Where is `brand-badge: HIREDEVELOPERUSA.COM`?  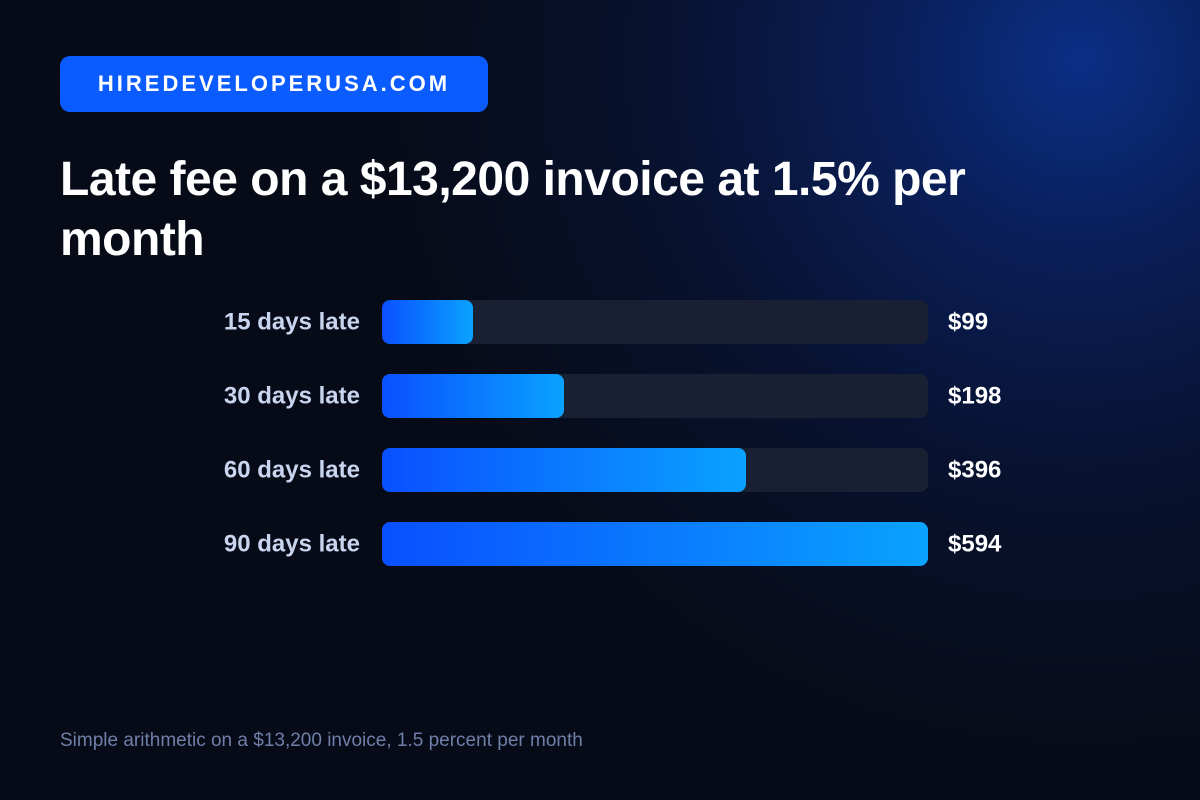
brand-badge: HIREDEVELOPERUSA.COM is located at coordinates (274, 84).